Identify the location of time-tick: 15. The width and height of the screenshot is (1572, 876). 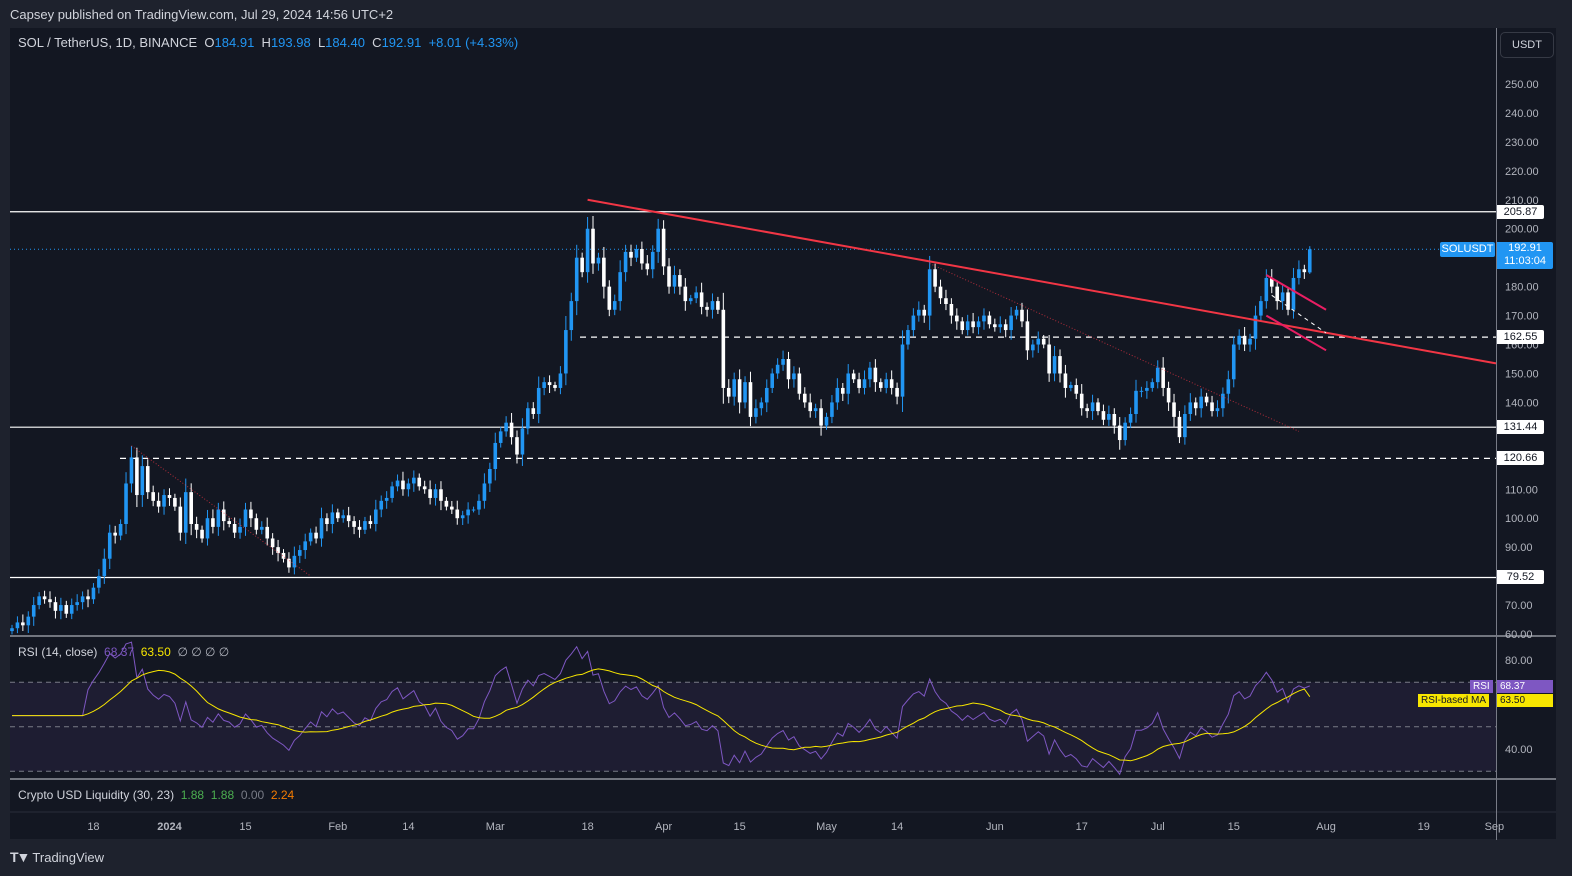
(1234, 827).